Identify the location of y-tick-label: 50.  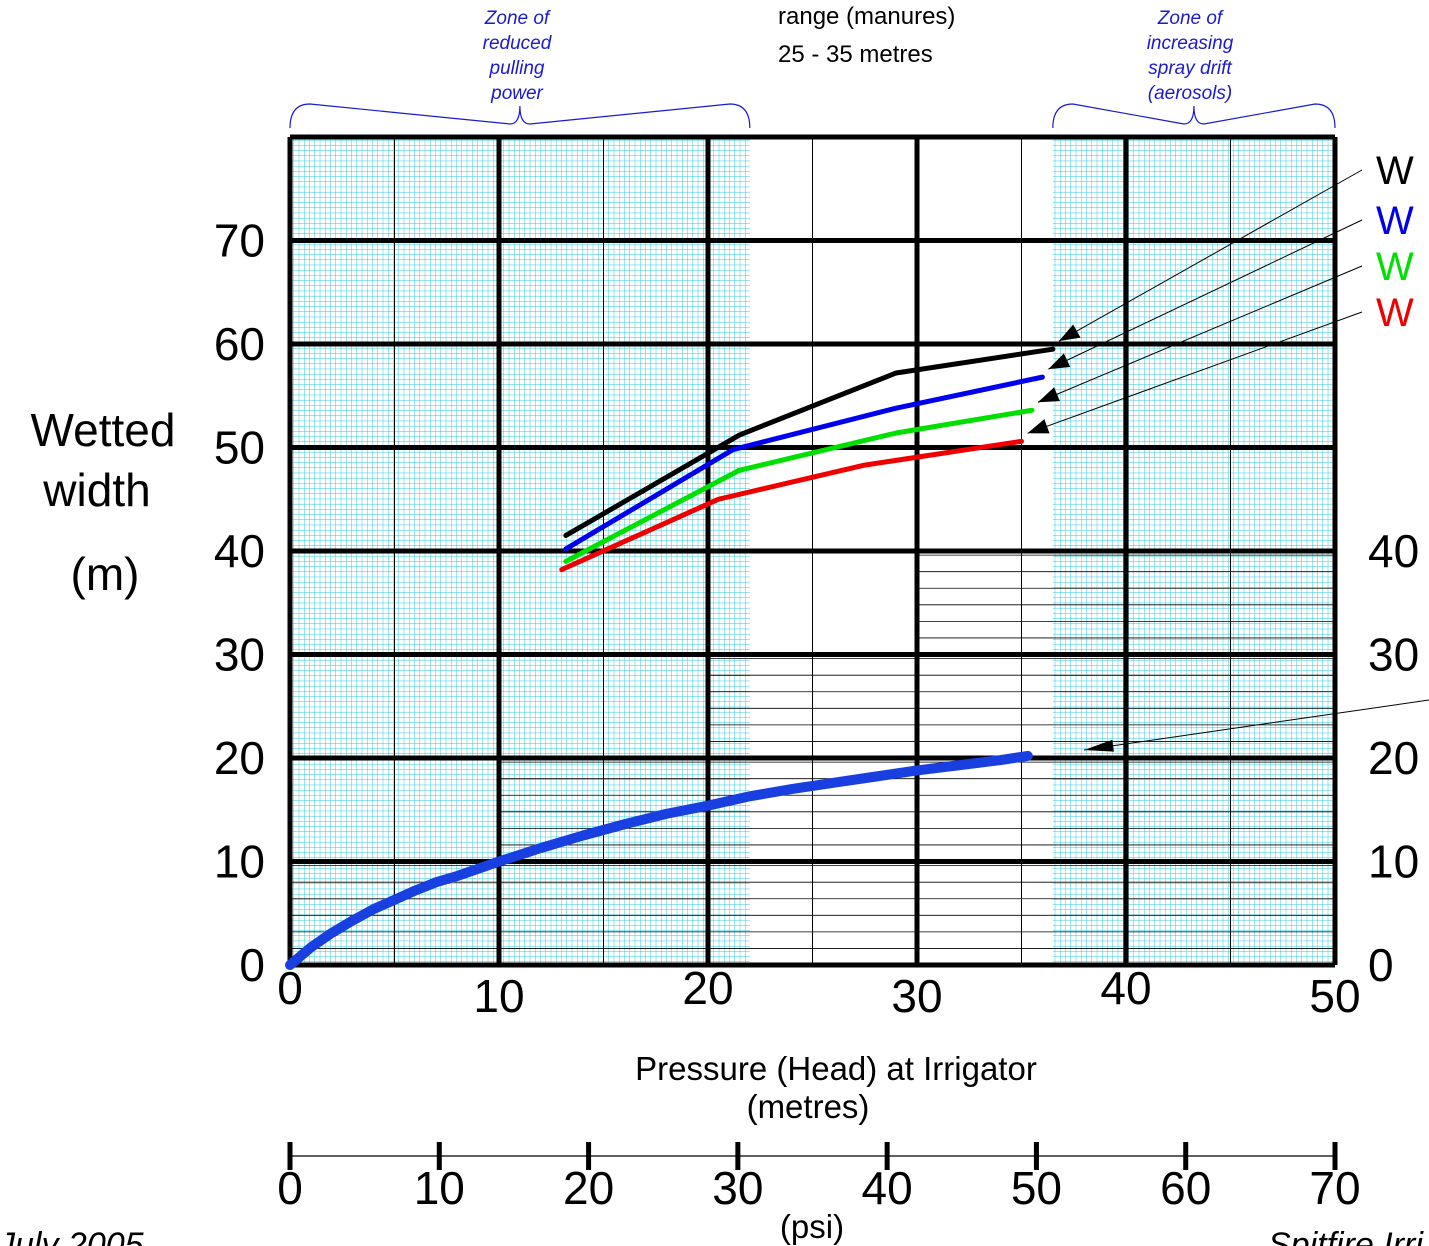
(239, 448).